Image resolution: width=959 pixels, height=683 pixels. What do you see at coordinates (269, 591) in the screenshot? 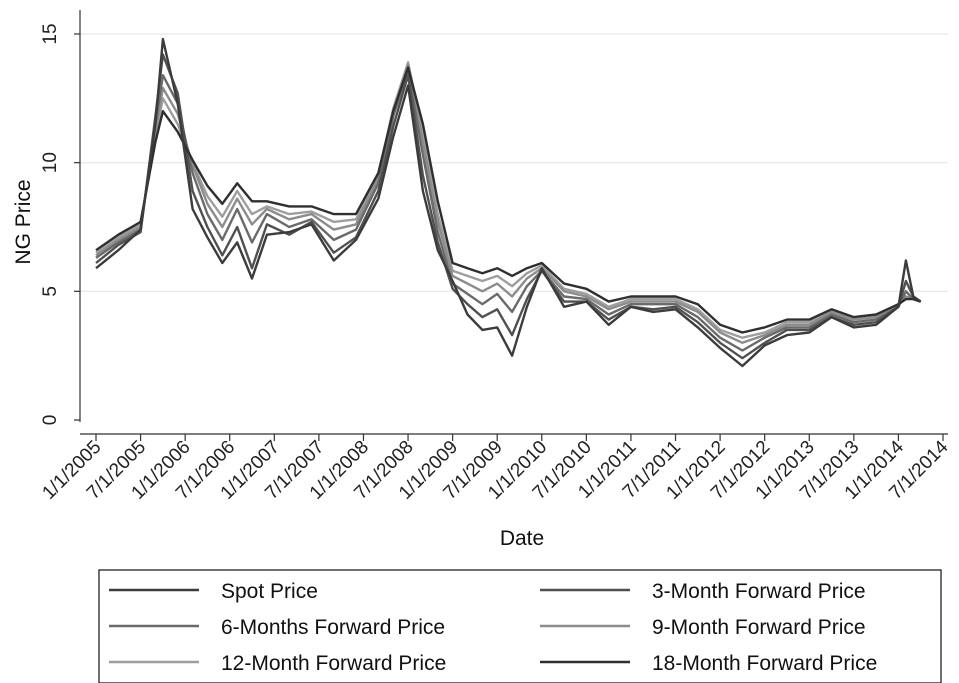
I see `legend-label: Spot Price` at bounding box center [269, 591].